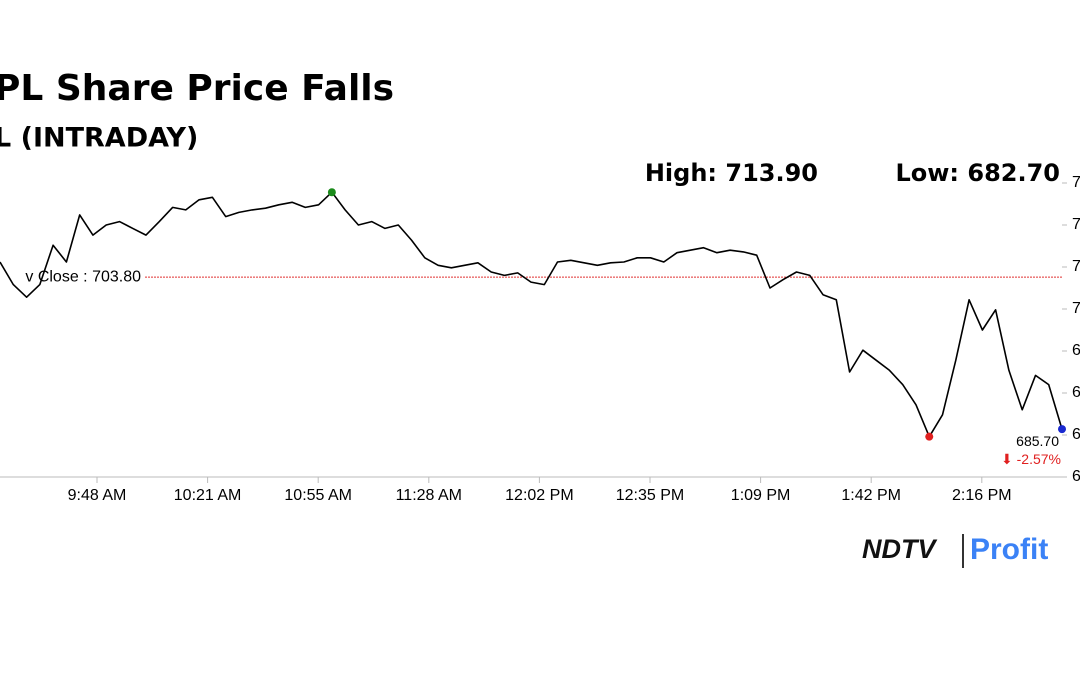 The image size is (1080, 675). What do you see at coordinates (1076, 308) in the screenshot?
I see `y-tick-label: 700` at bounding box center [1076, 308].